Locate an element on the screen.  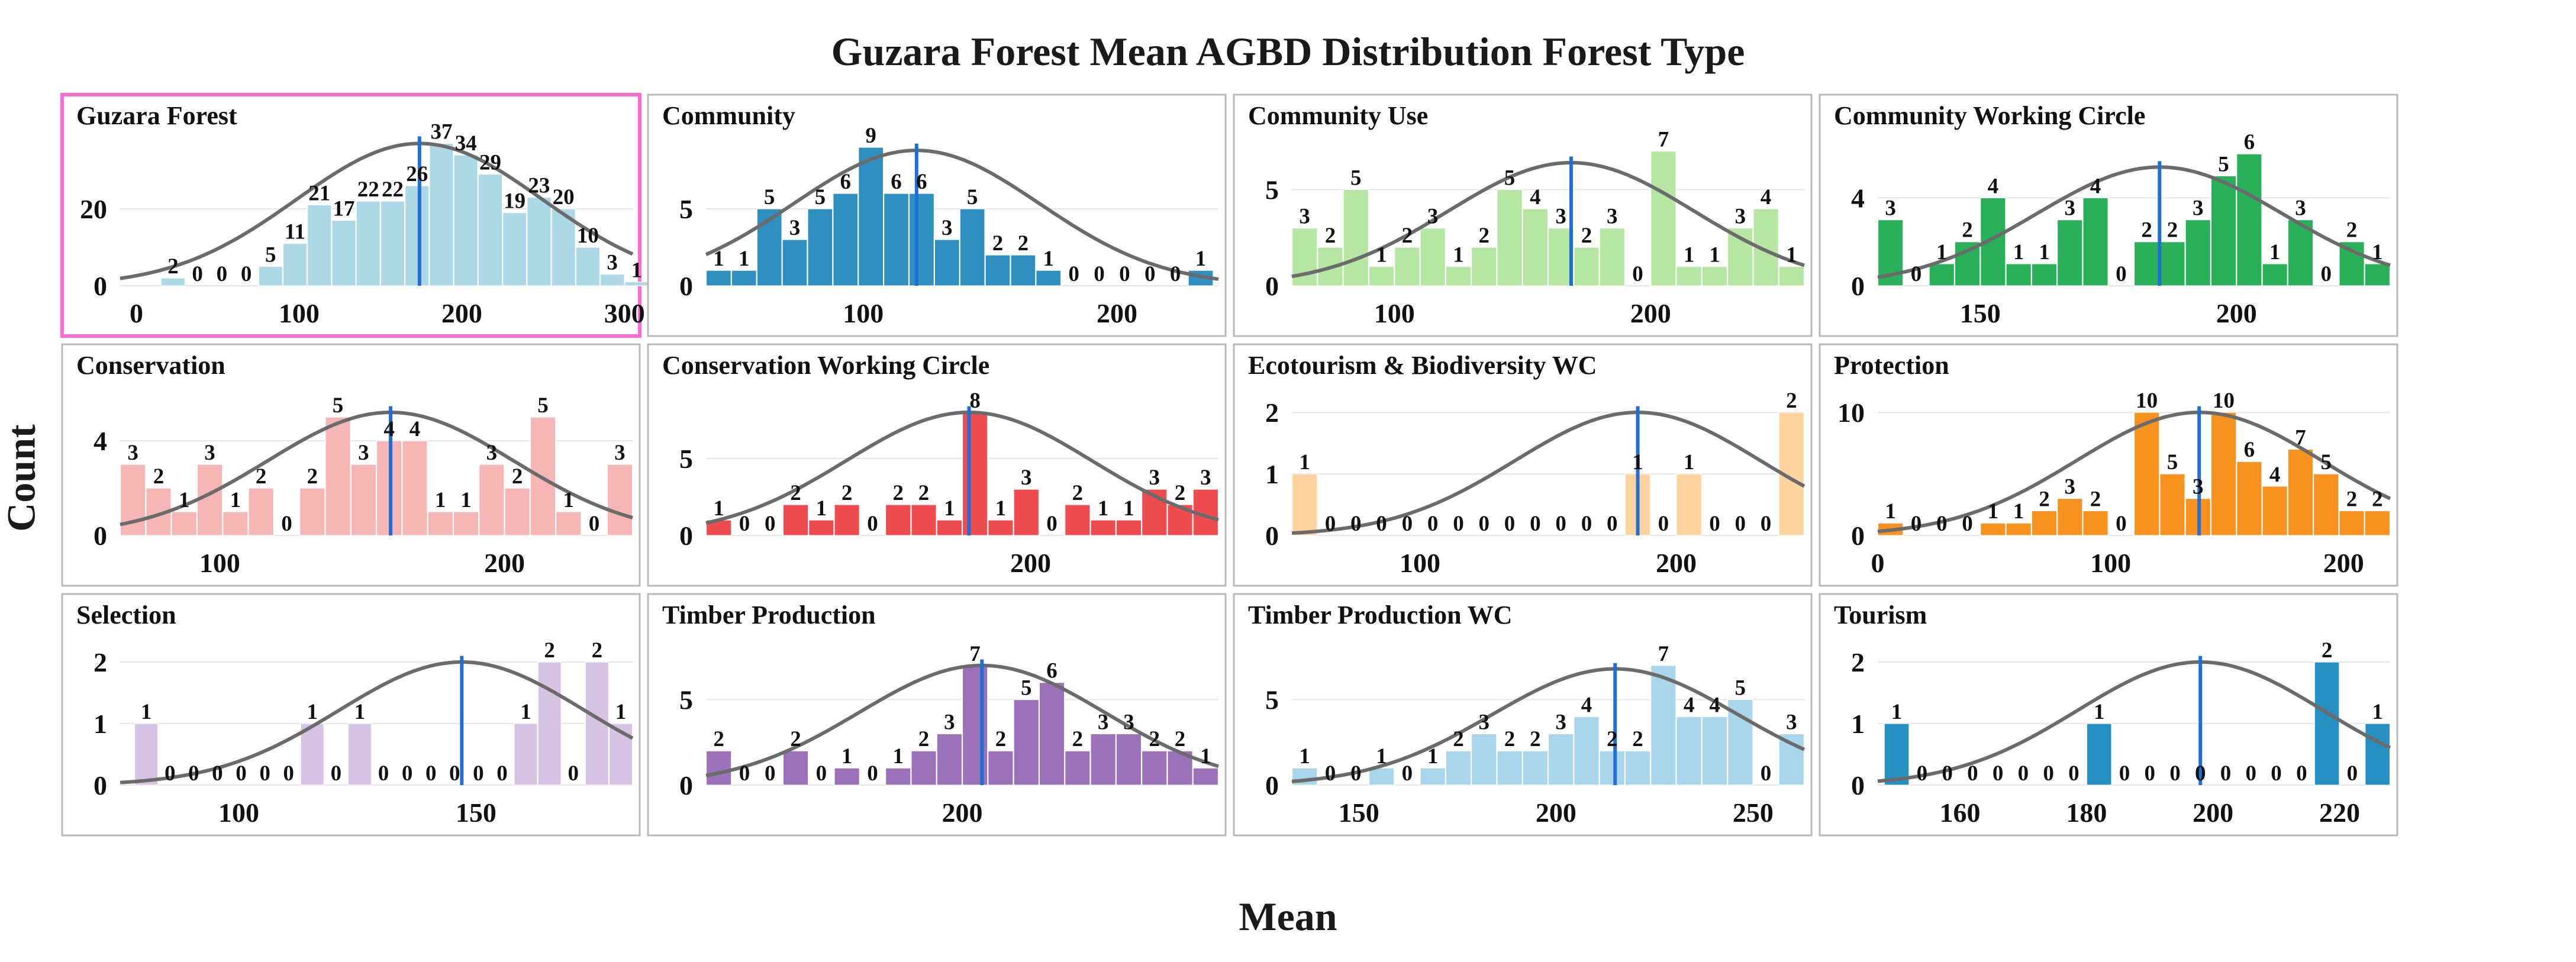
x-tick-label: 0 is located at coordinates (1878, 563).